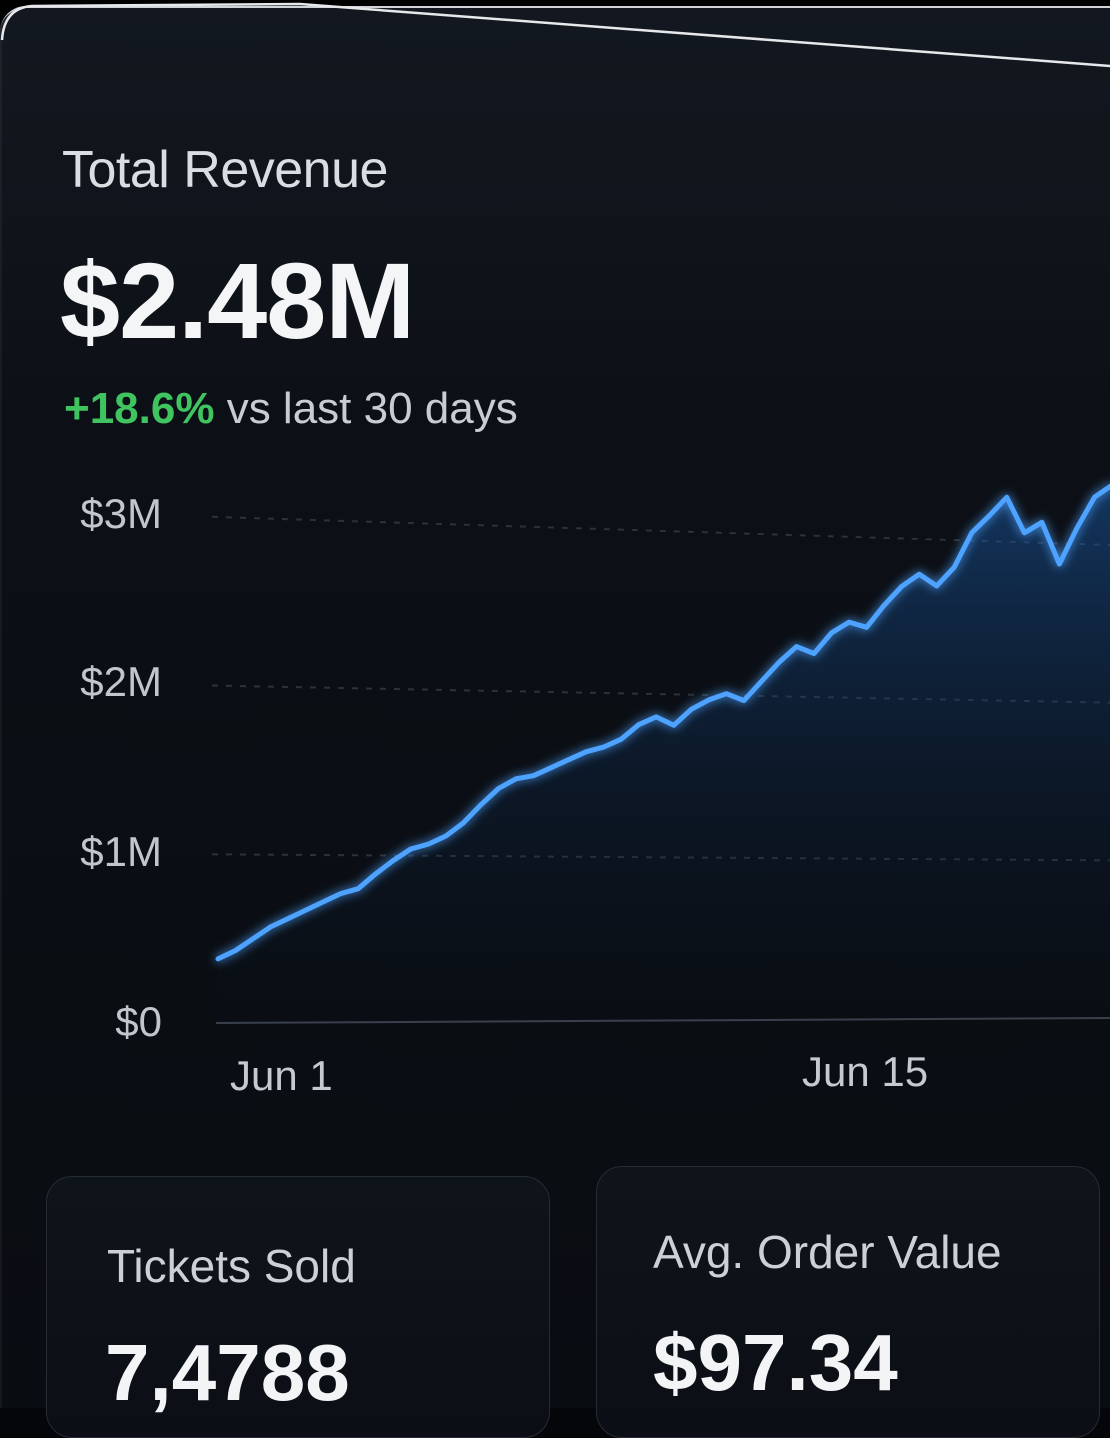 The width and height of the screenshot is (1110, 1438). What do you see at coordinates (865, 1071) in the screenshot?
I see `x-tick-label: Jun 15` at bounding box center [865, 1071].